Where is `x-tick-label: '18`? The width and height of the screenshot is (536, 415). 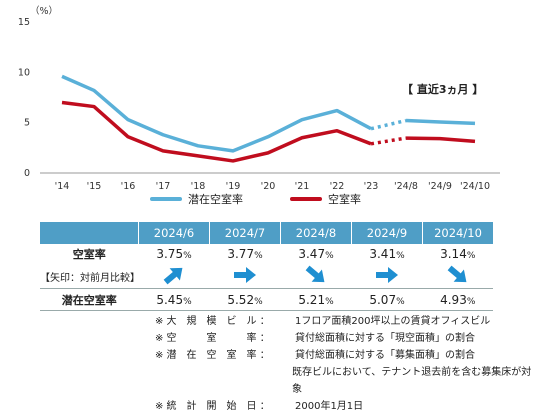
x-tick-label: '18 is located at coordinates (198, 186).